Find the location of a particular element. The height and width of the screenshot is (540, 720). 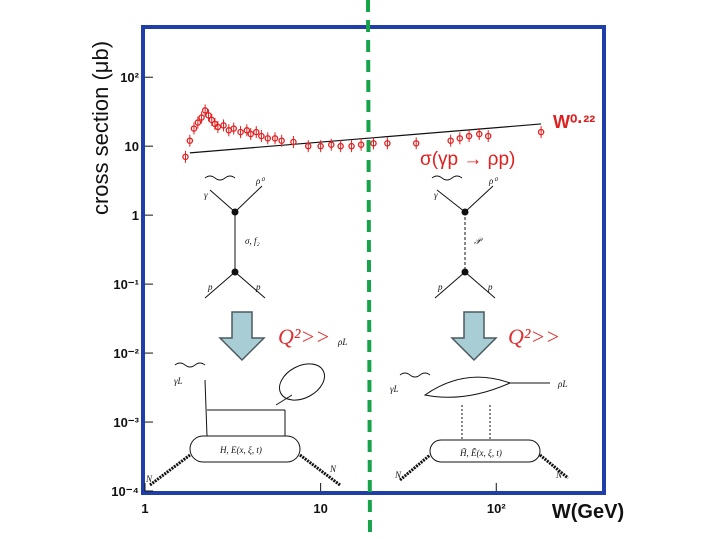

label-gammaL-left: γL is located at coordinates (178, 381).